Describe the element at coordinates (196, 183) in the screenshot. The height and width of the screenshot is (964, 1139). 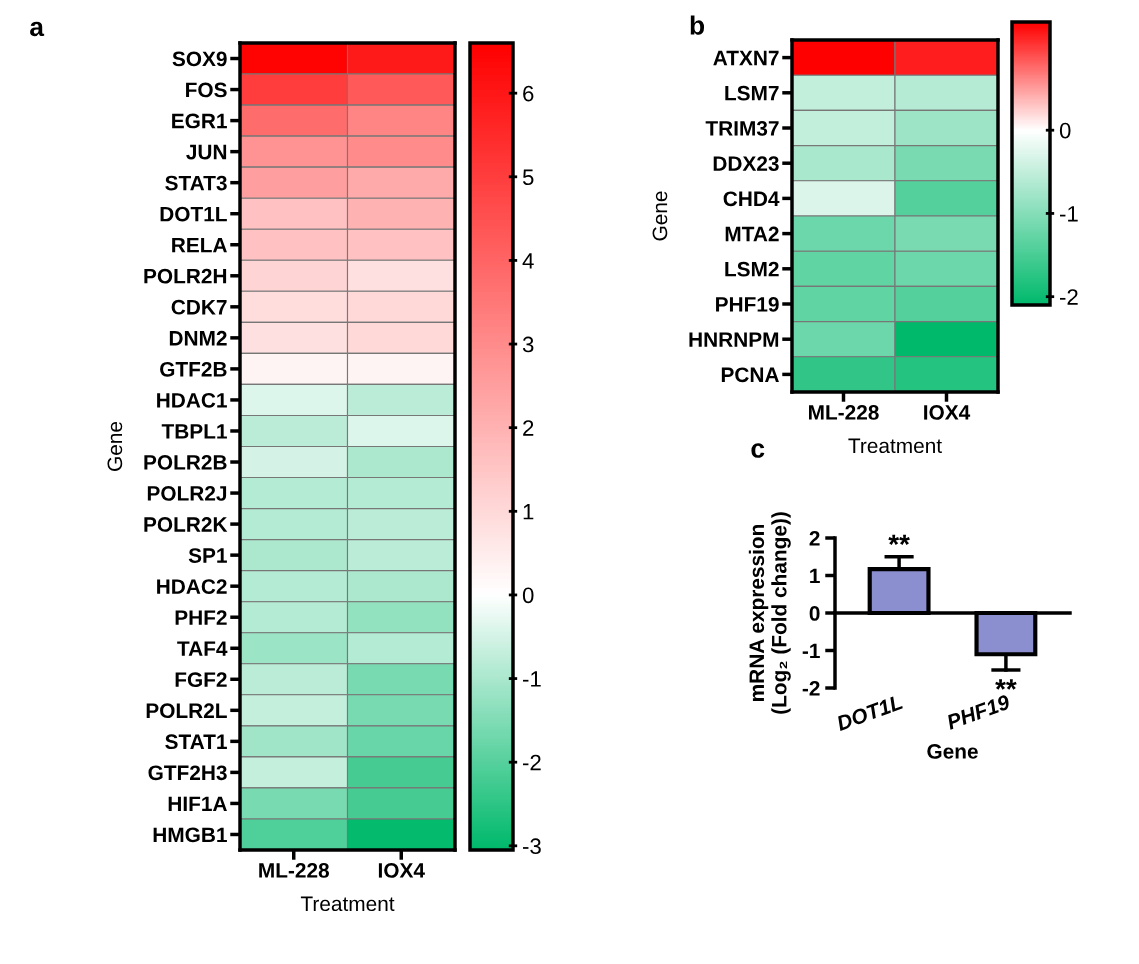
I see `y-tick-label: STAT3` at that location.